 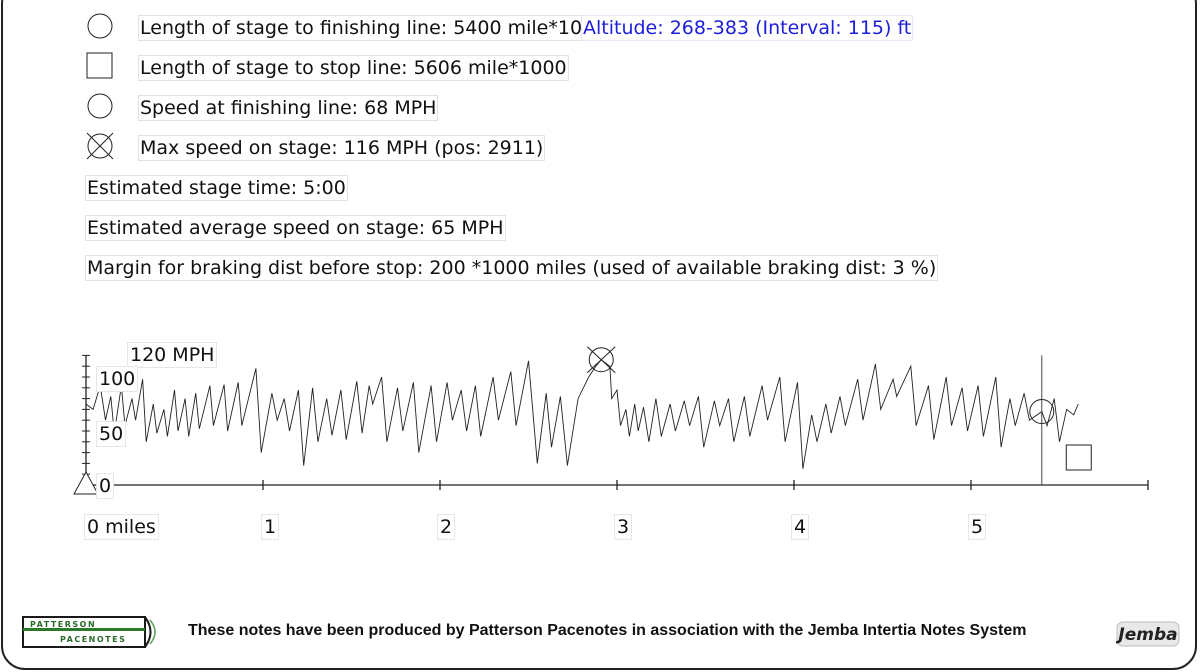 What do you see at coordinates (216, 188) in the screenshot?
I see `stage-time-label: Estimated stage time: 5:00` at bounding box center [216, 188].